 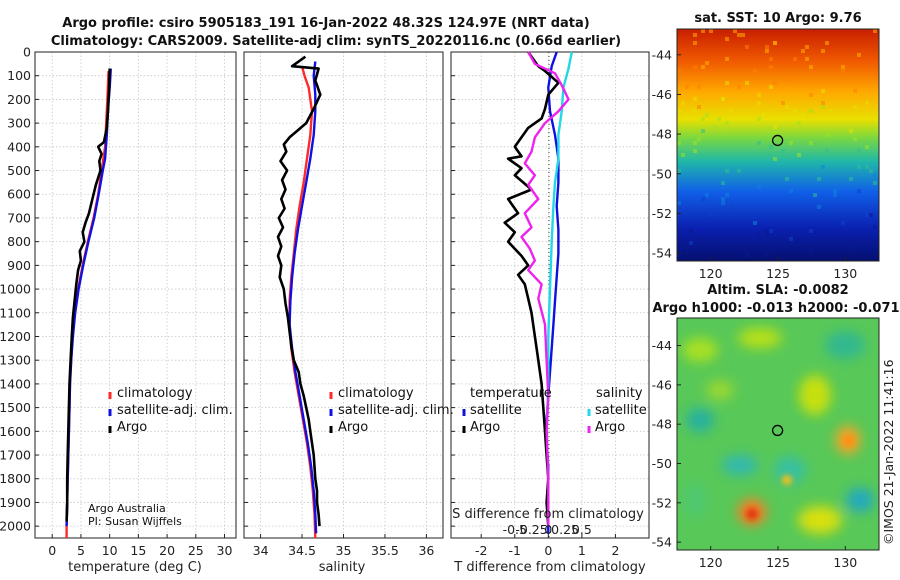 I want to click on map-tick-label-x: 120, so click(x=711, y=562).